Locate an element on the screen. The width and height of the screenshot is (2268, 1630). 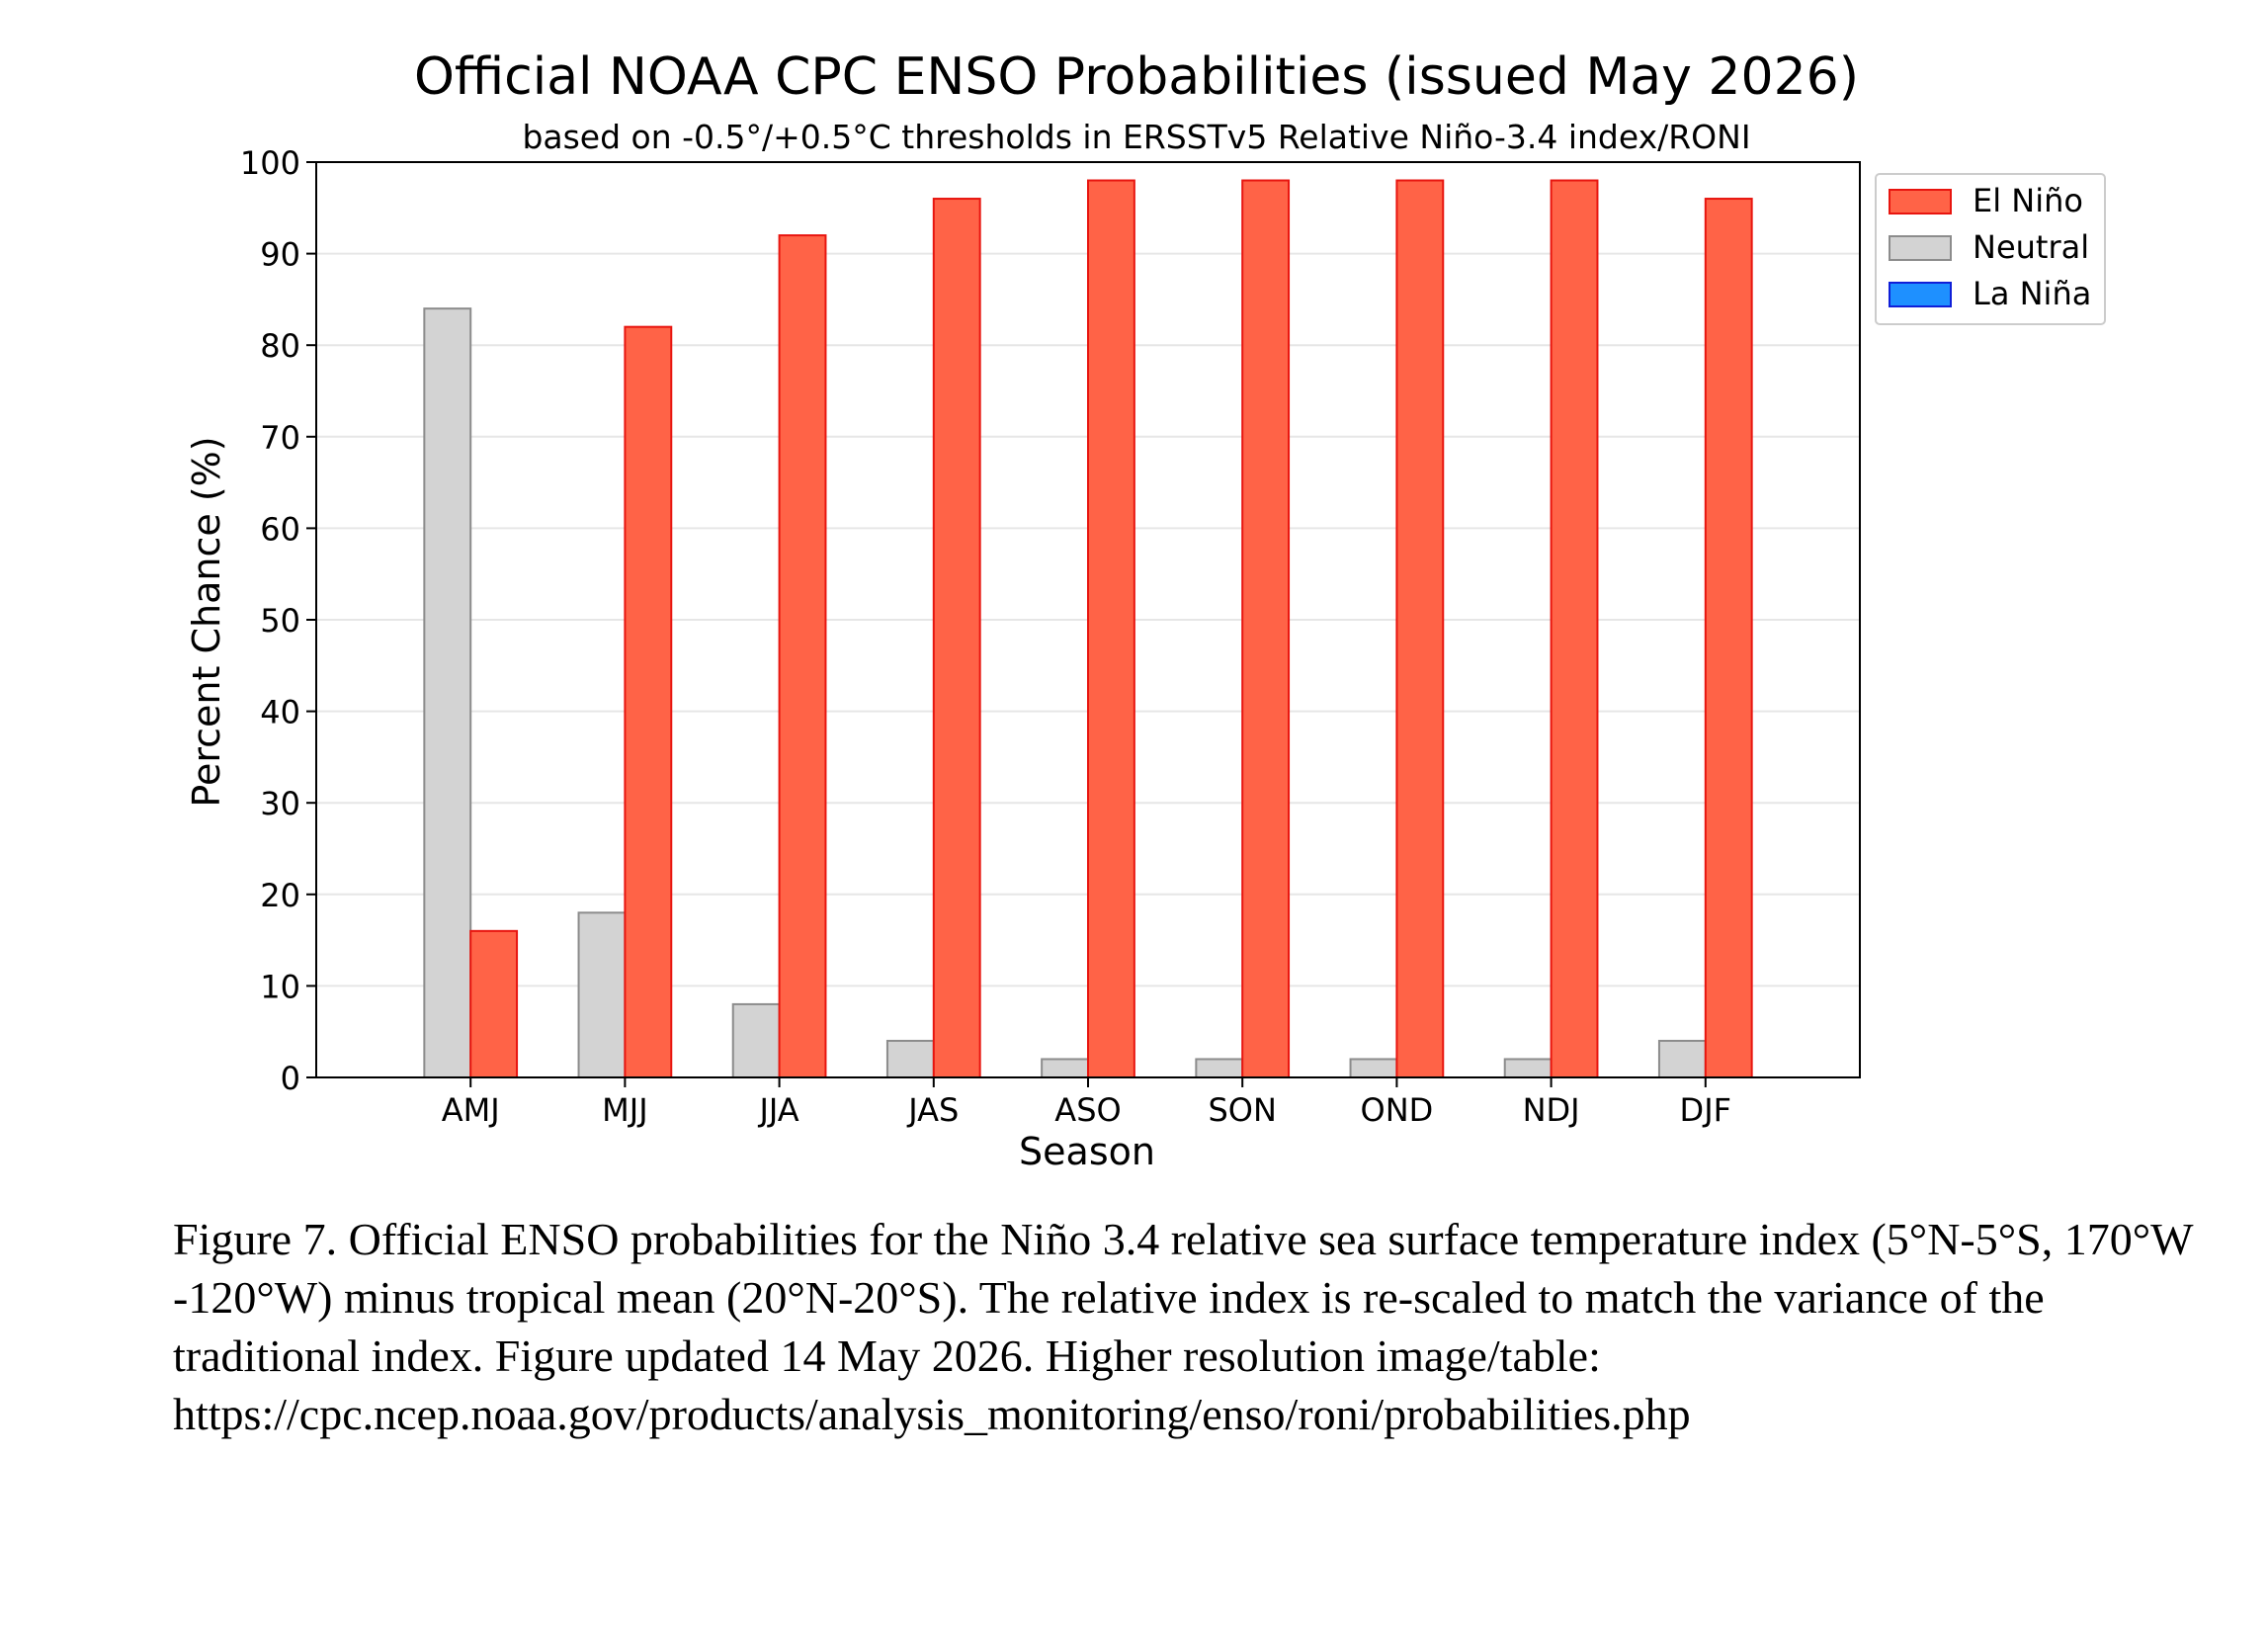
y-axis-label: Percent Chance (%) is located at coordinates (206, 621).